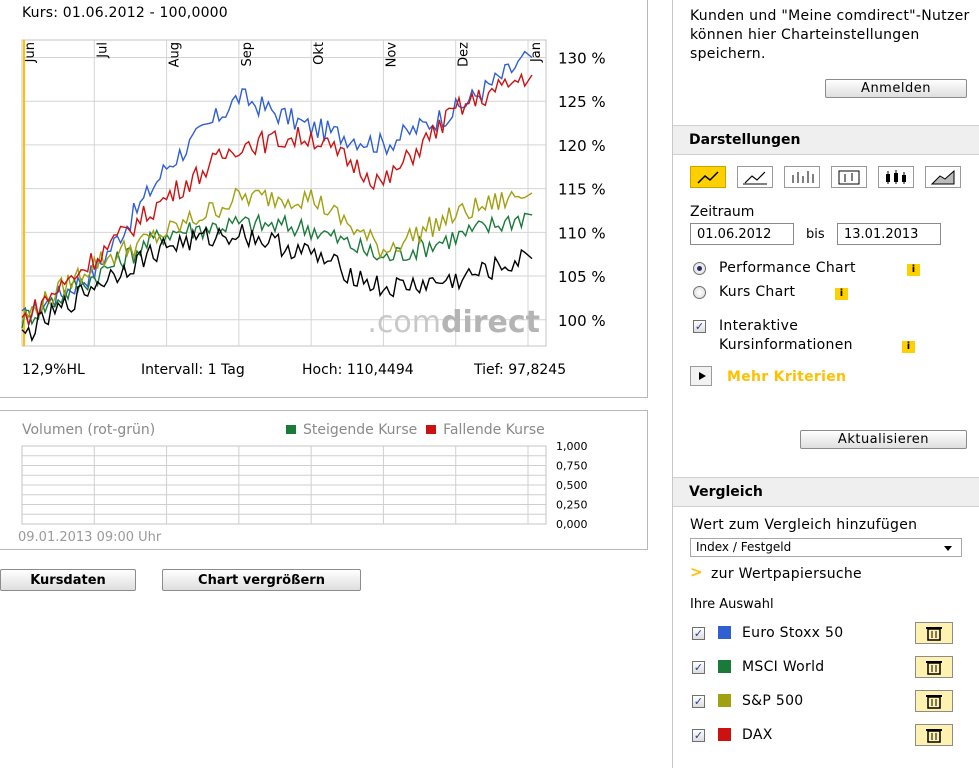 This screenshot has height=768, width=979. Describe the element at coordinates (582, 277) in the screenshot. I see `y-tick-label: 105 %` at that location.